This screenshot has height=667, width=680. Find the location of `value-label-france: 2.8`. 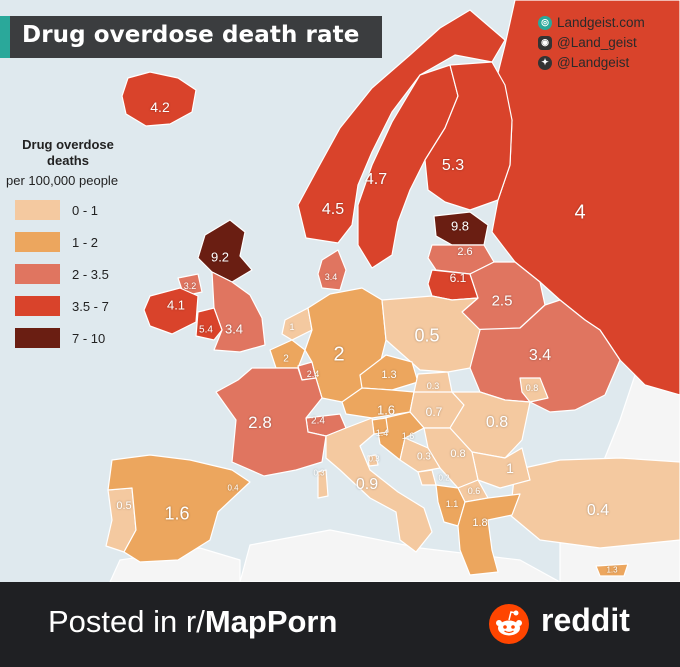

value-label-france: 2.8 is located at coordinates (260, 422).